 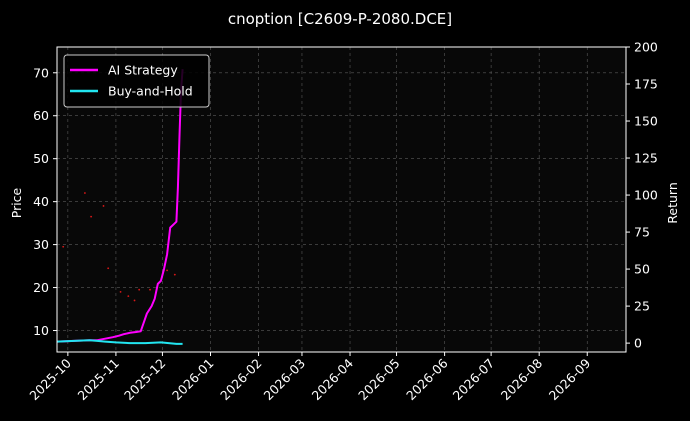 What do you see at coordinates (638, 343) in the screenshot?
I see `y2-tick-label: 0` at bounding box center [638, 343].